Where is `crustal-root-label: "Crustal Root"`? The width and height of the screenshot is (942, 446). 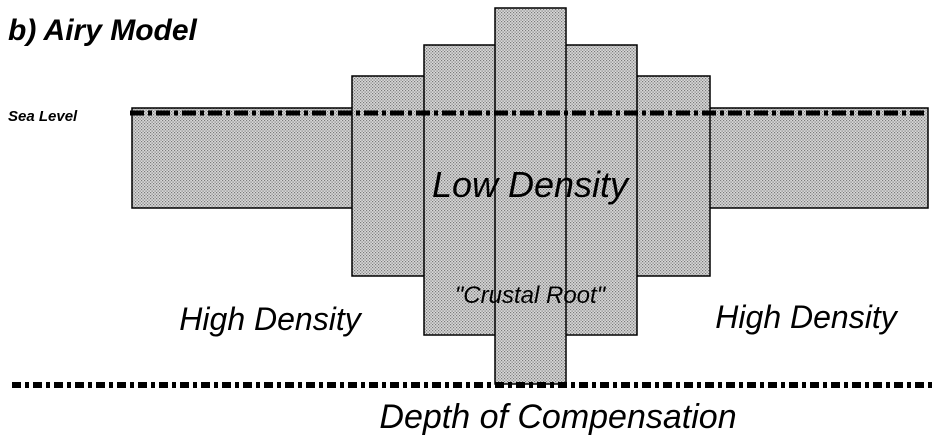
crustal-root-label: "Crustal Root" is located at coordinates (531, 295).